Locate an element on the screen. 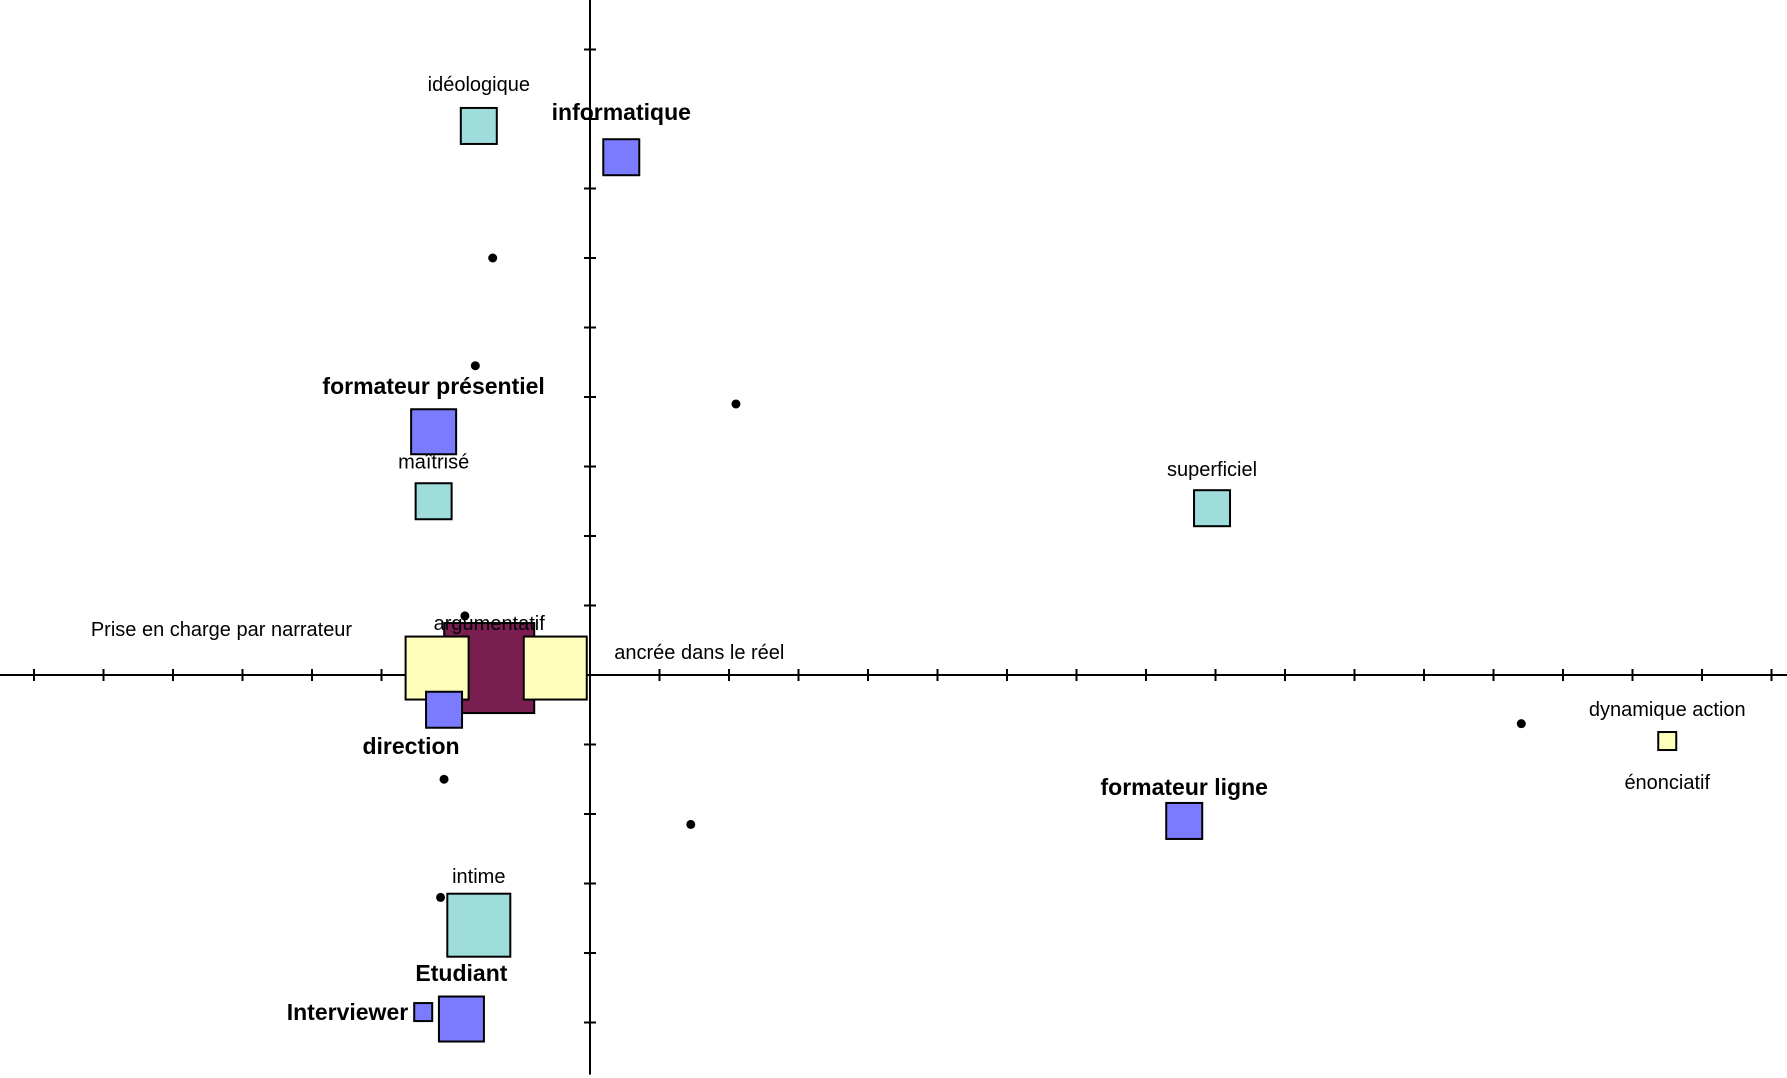  marker-formateur-pr-sentiel is located at coordinates (434, 432).